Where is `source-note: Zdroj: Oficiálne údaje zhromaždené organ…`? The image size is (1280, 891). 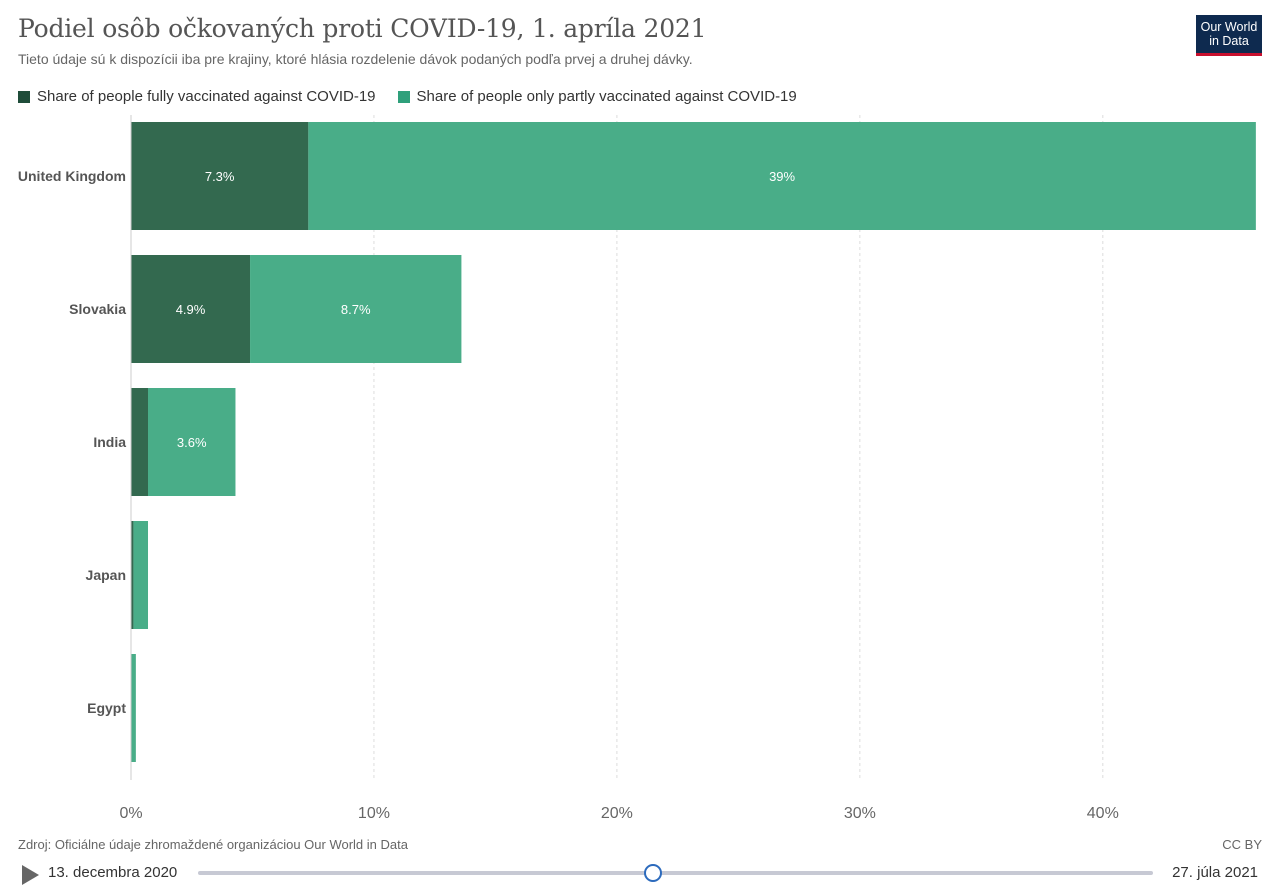 source-note: Zdroj: Oficiálne údaje zhromaždené organ… is located at coordinates (213, 844).